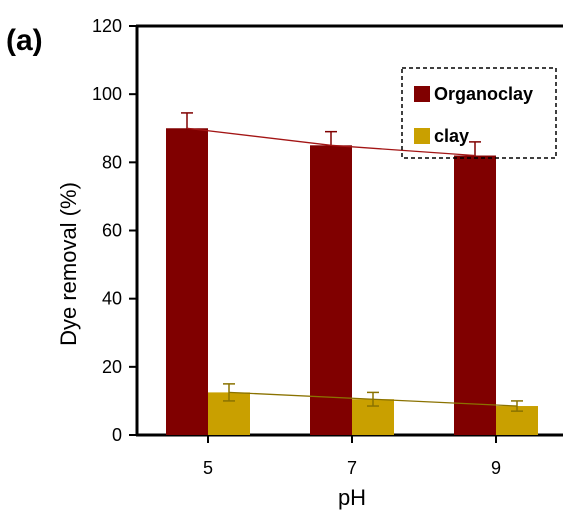  I want to click on legend-label-organoclay: Organoclay, so click(483, 94).